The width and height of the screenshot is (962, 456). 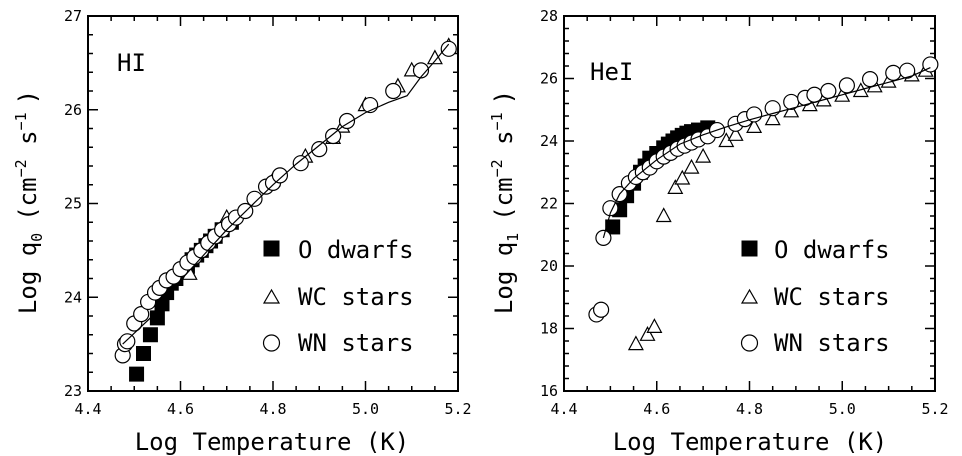 I want to click on panel-hei-y-axis-exp1: −2, so click(x=497, y=168).